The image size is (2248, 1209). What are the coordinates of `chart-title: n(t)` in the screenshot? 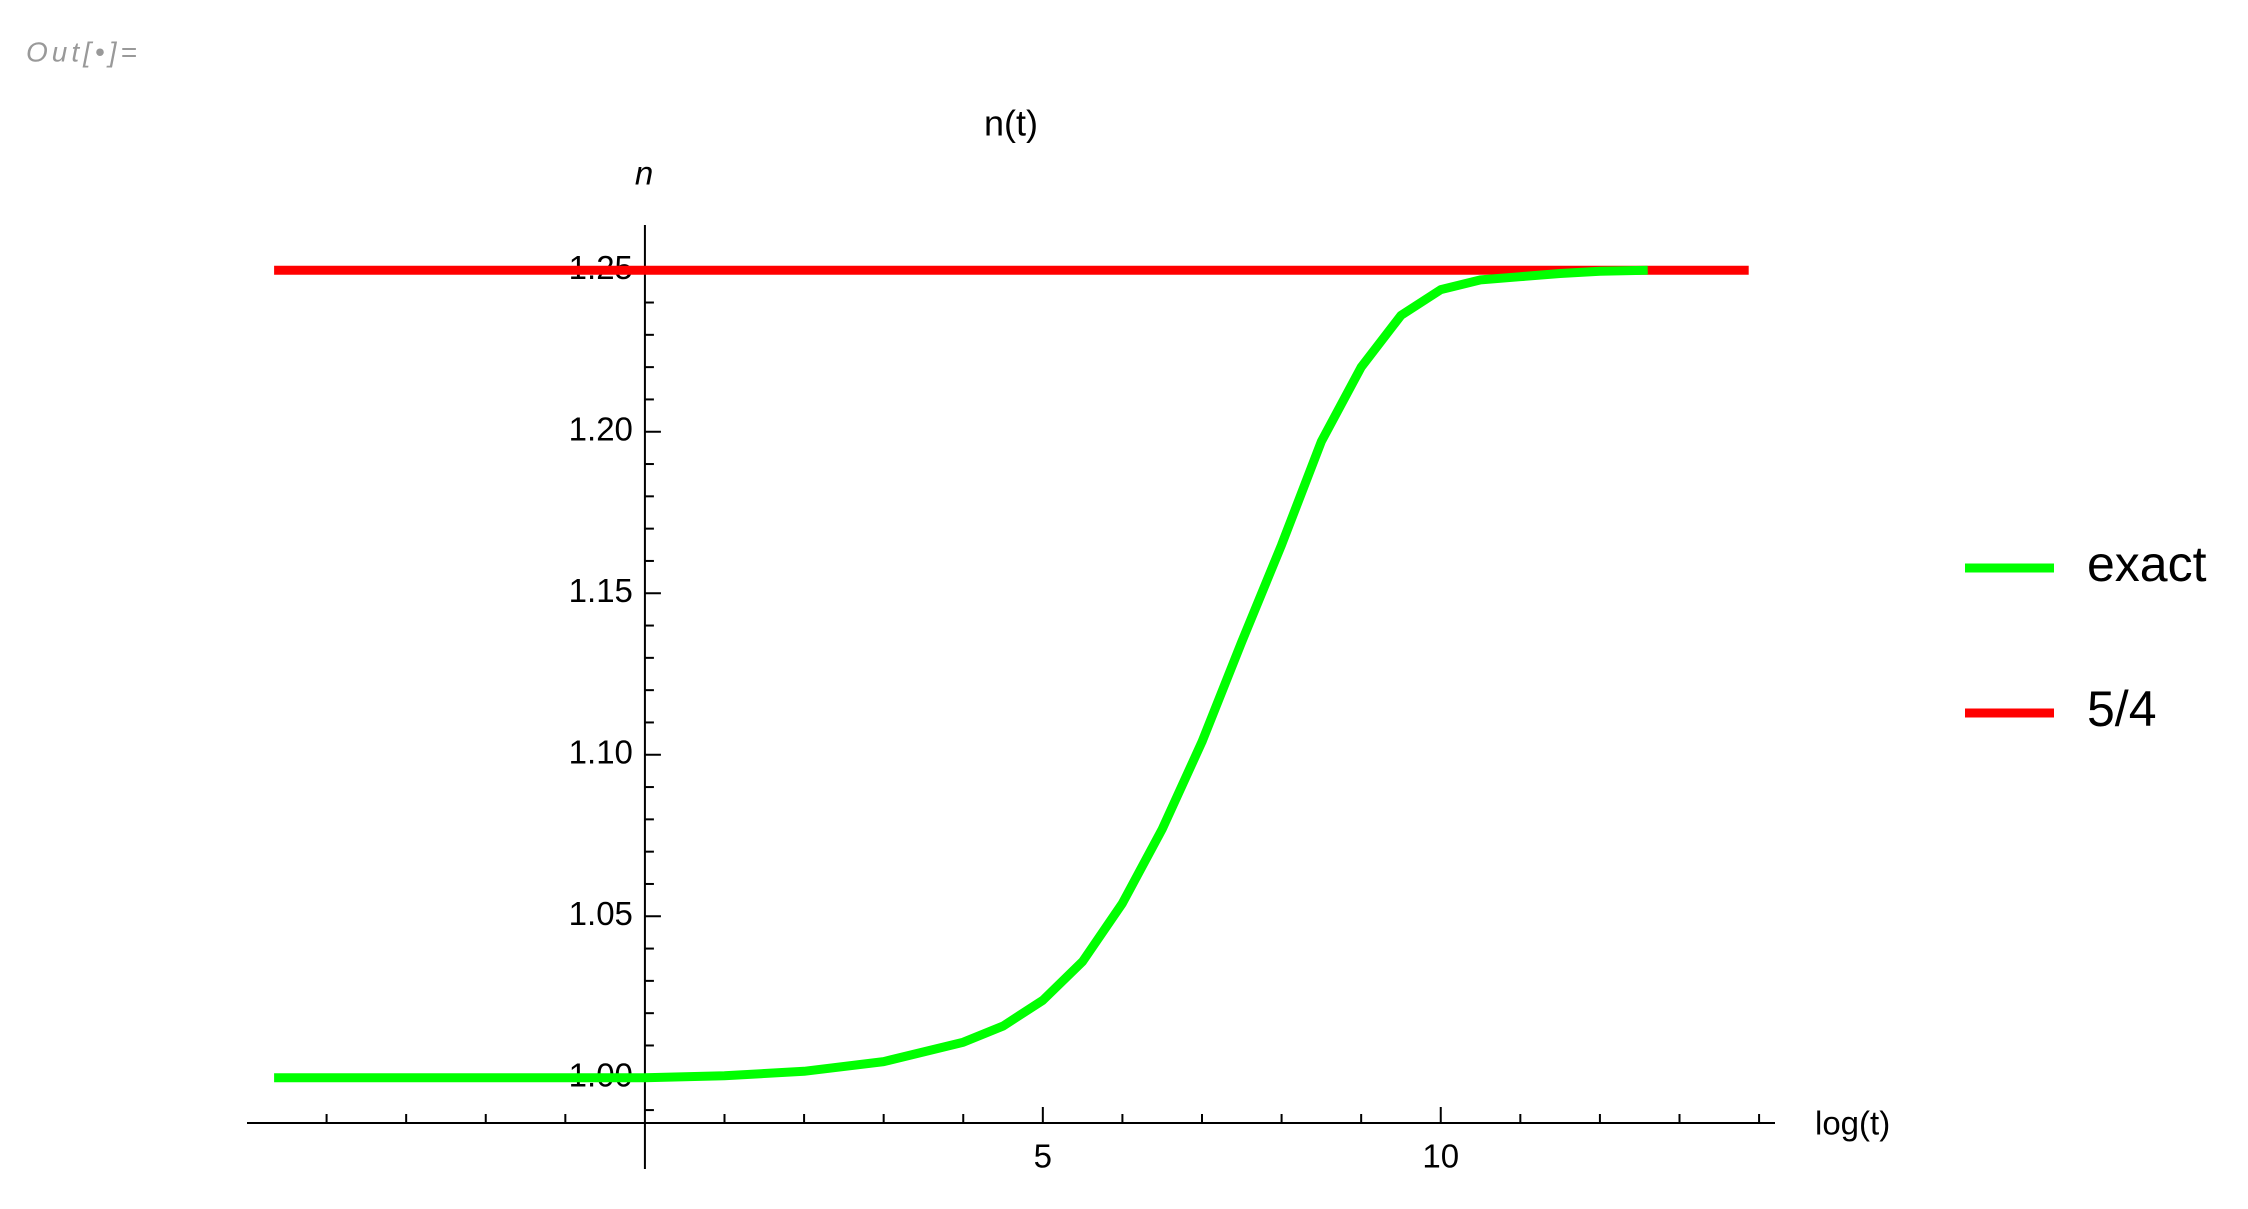 It's located at (1011, 123).